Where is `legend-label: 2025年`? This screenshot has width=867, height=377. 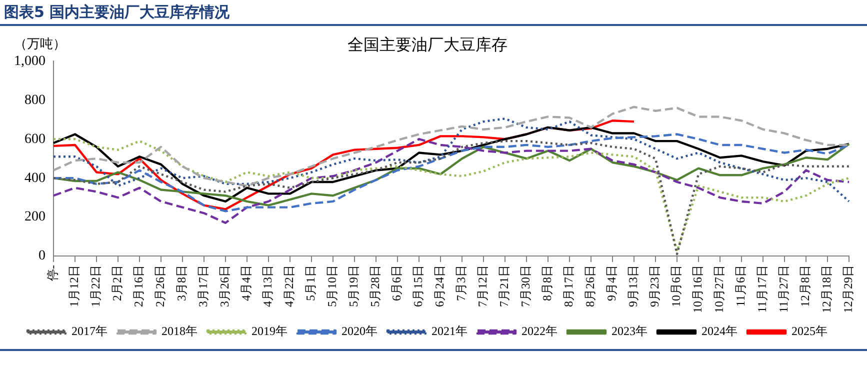 legend-label: 2025年 is located at coordinates (810, 331).